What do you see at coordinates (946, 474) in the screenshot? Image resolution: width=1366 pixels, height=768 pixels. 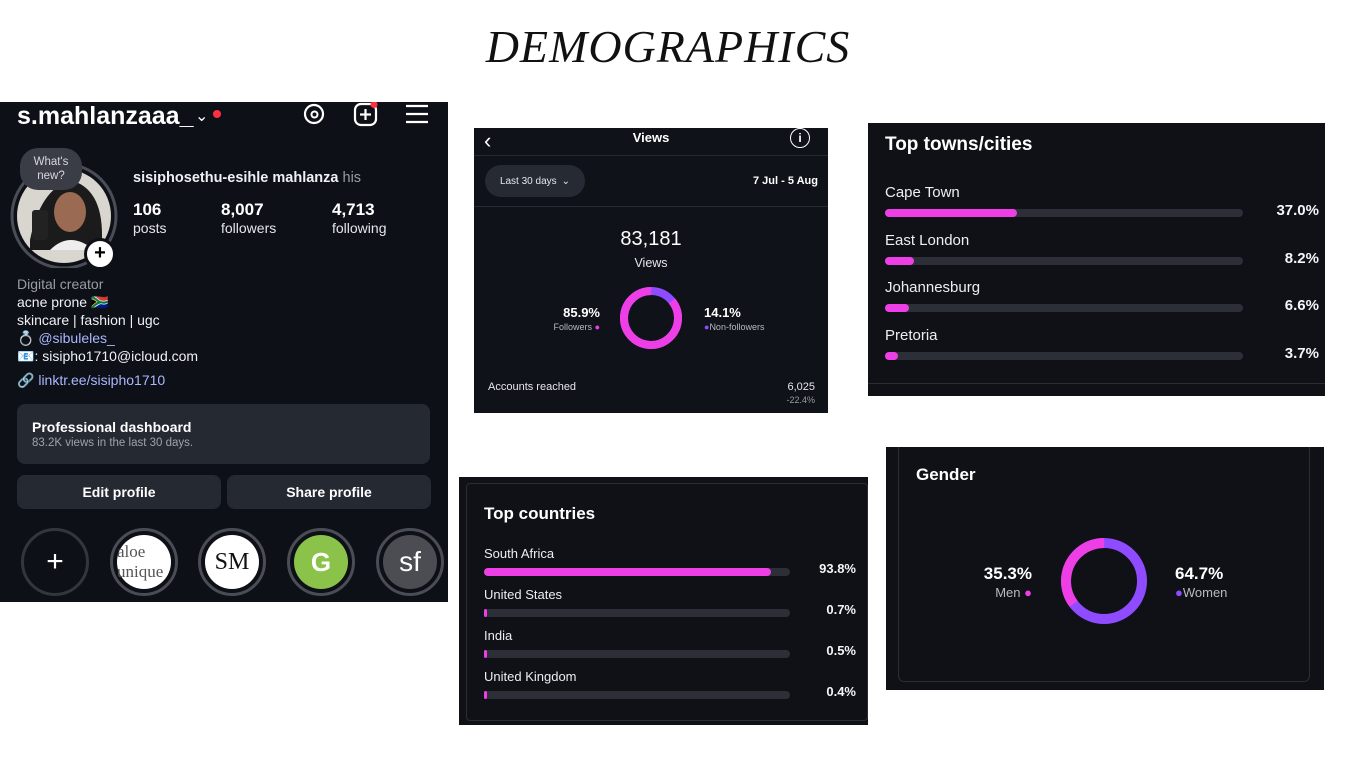 I see `gender-title: Gender` at bounding box center [946, 474].